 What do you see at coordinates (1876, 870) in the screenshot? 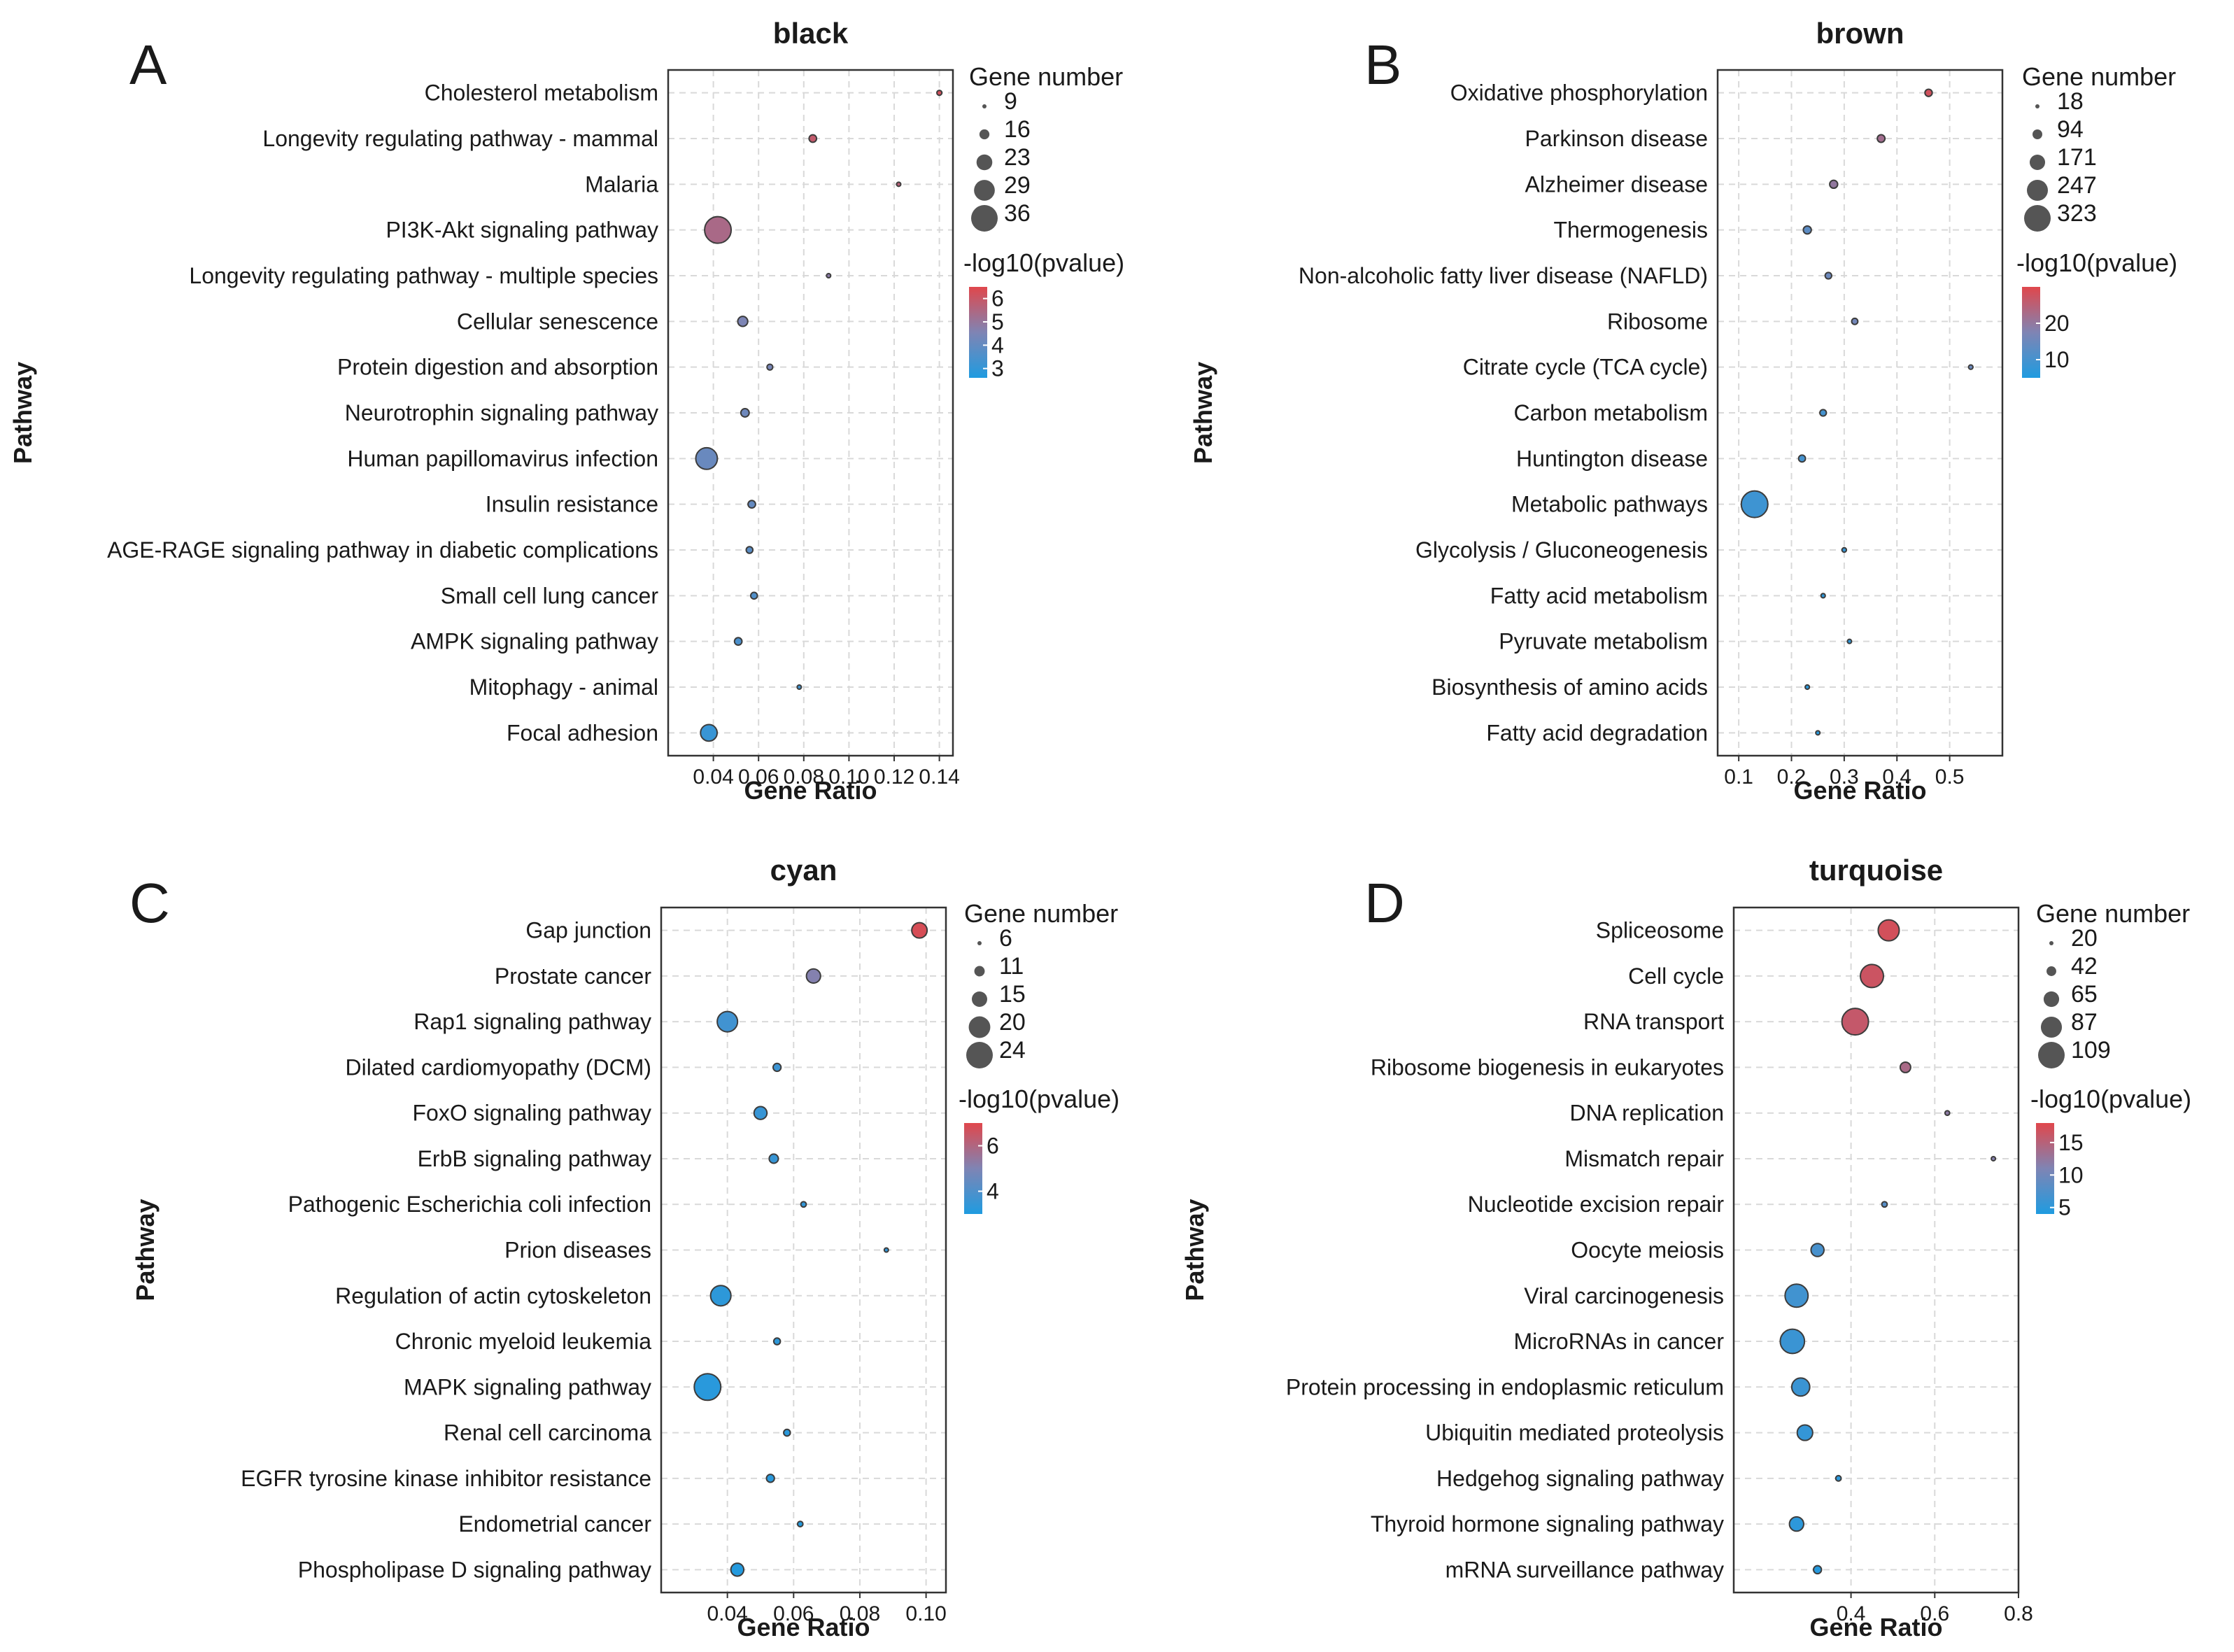
I see `panel-title: turquoise` at bounding box center [1876, 870].